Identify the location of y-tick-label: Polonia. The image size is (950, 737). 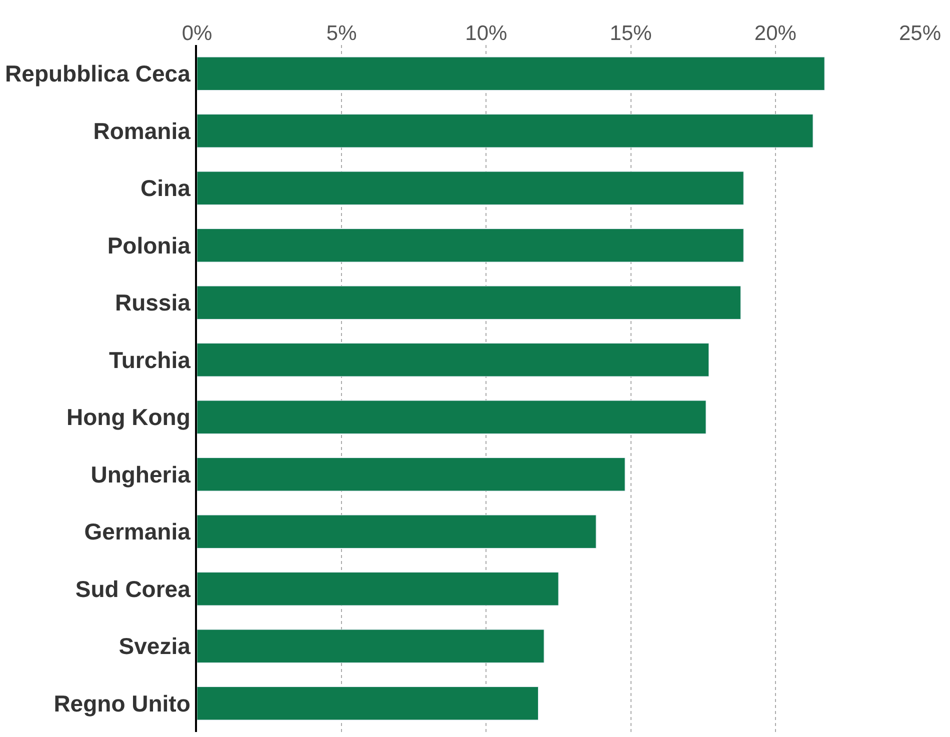
(149, 245).